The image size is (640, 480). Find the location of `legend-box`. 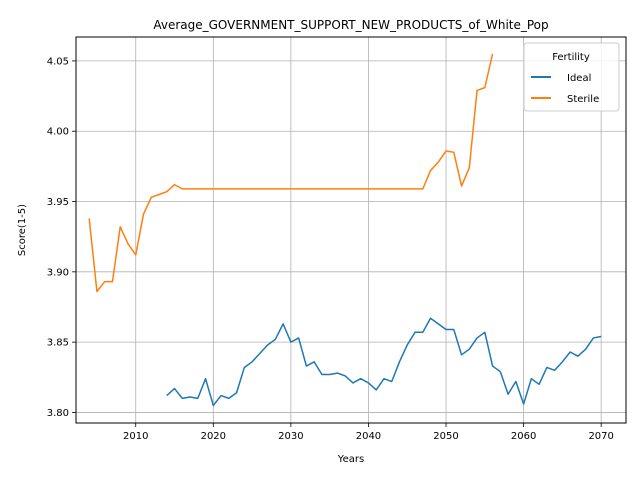

legend-box is located at coordinates (571, 77).